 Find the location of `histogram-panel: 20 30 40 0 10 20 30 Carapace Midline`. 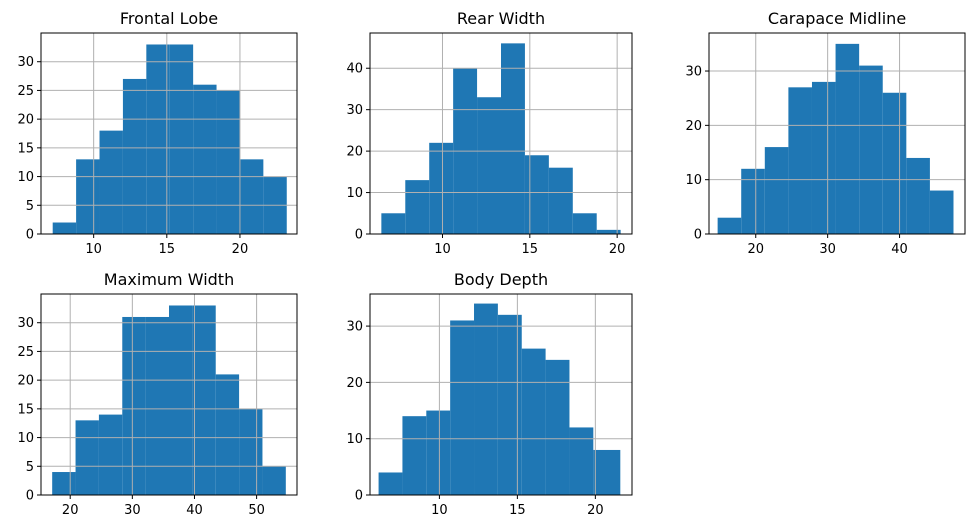

histogram-panel: 20 30 40 0 10 20 30 Carapace Midline is located at coordinates (825, 133).